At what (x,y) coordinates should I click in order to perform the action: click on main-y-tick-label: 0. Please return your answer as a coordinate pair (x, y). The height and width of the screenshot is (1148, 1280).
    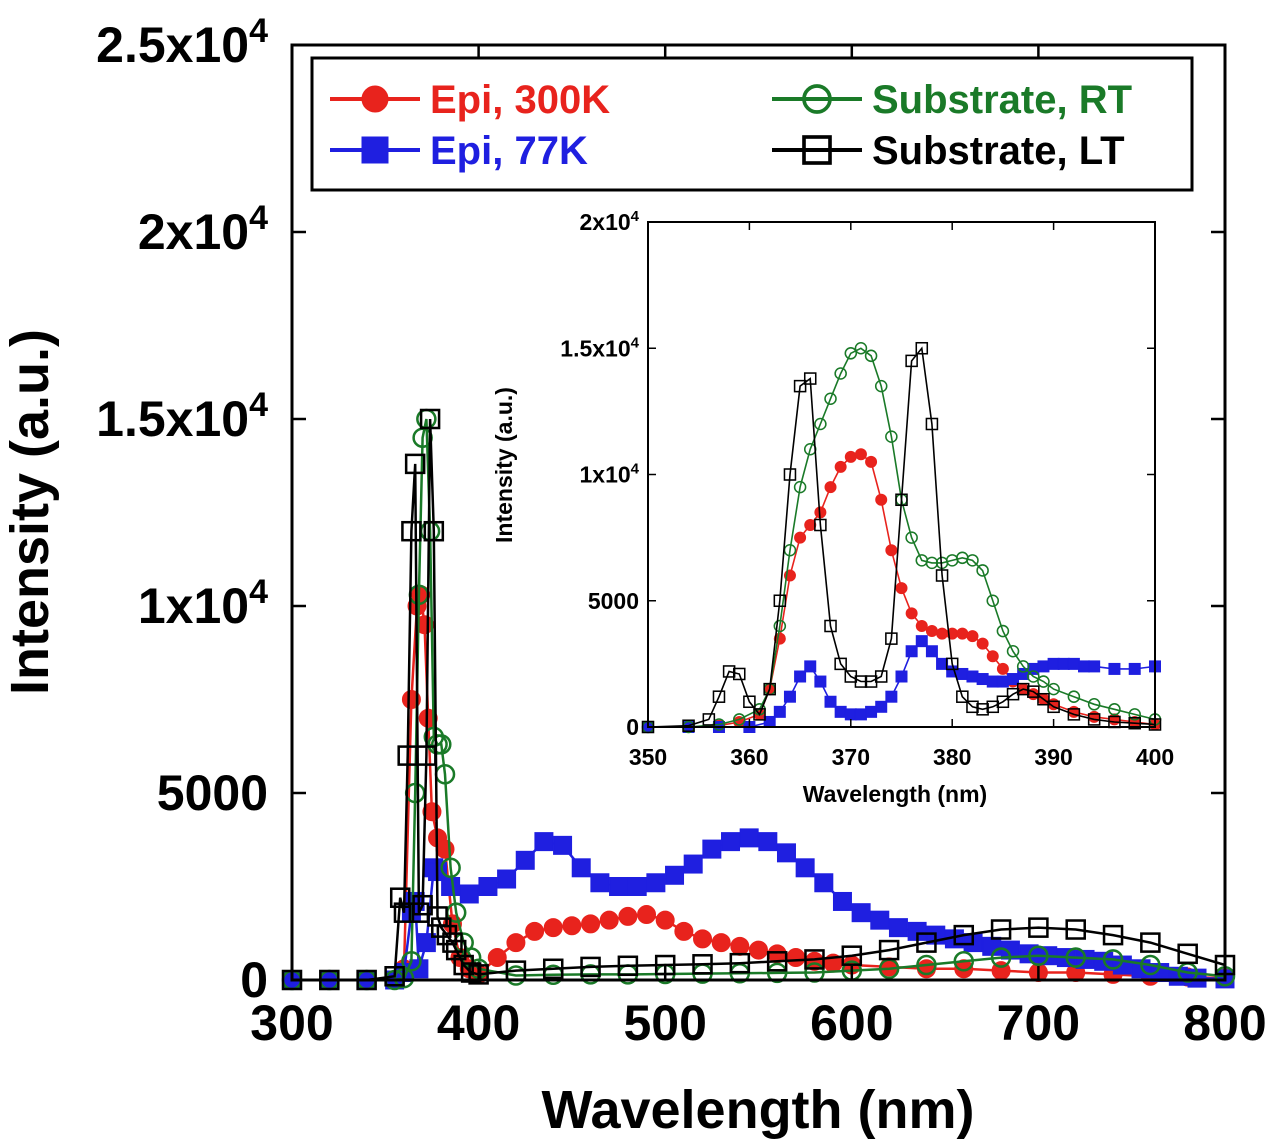
    Looking at the image, I should click on (254, 980).